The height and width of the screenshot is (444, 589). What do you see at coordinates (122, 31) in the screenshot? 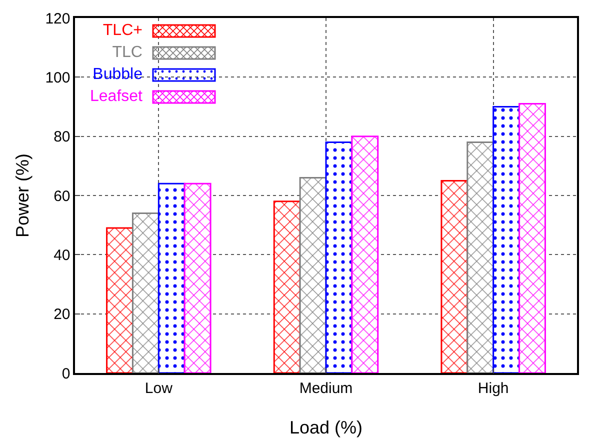
I see `text: TLC+` at bounding box center [122, 31].